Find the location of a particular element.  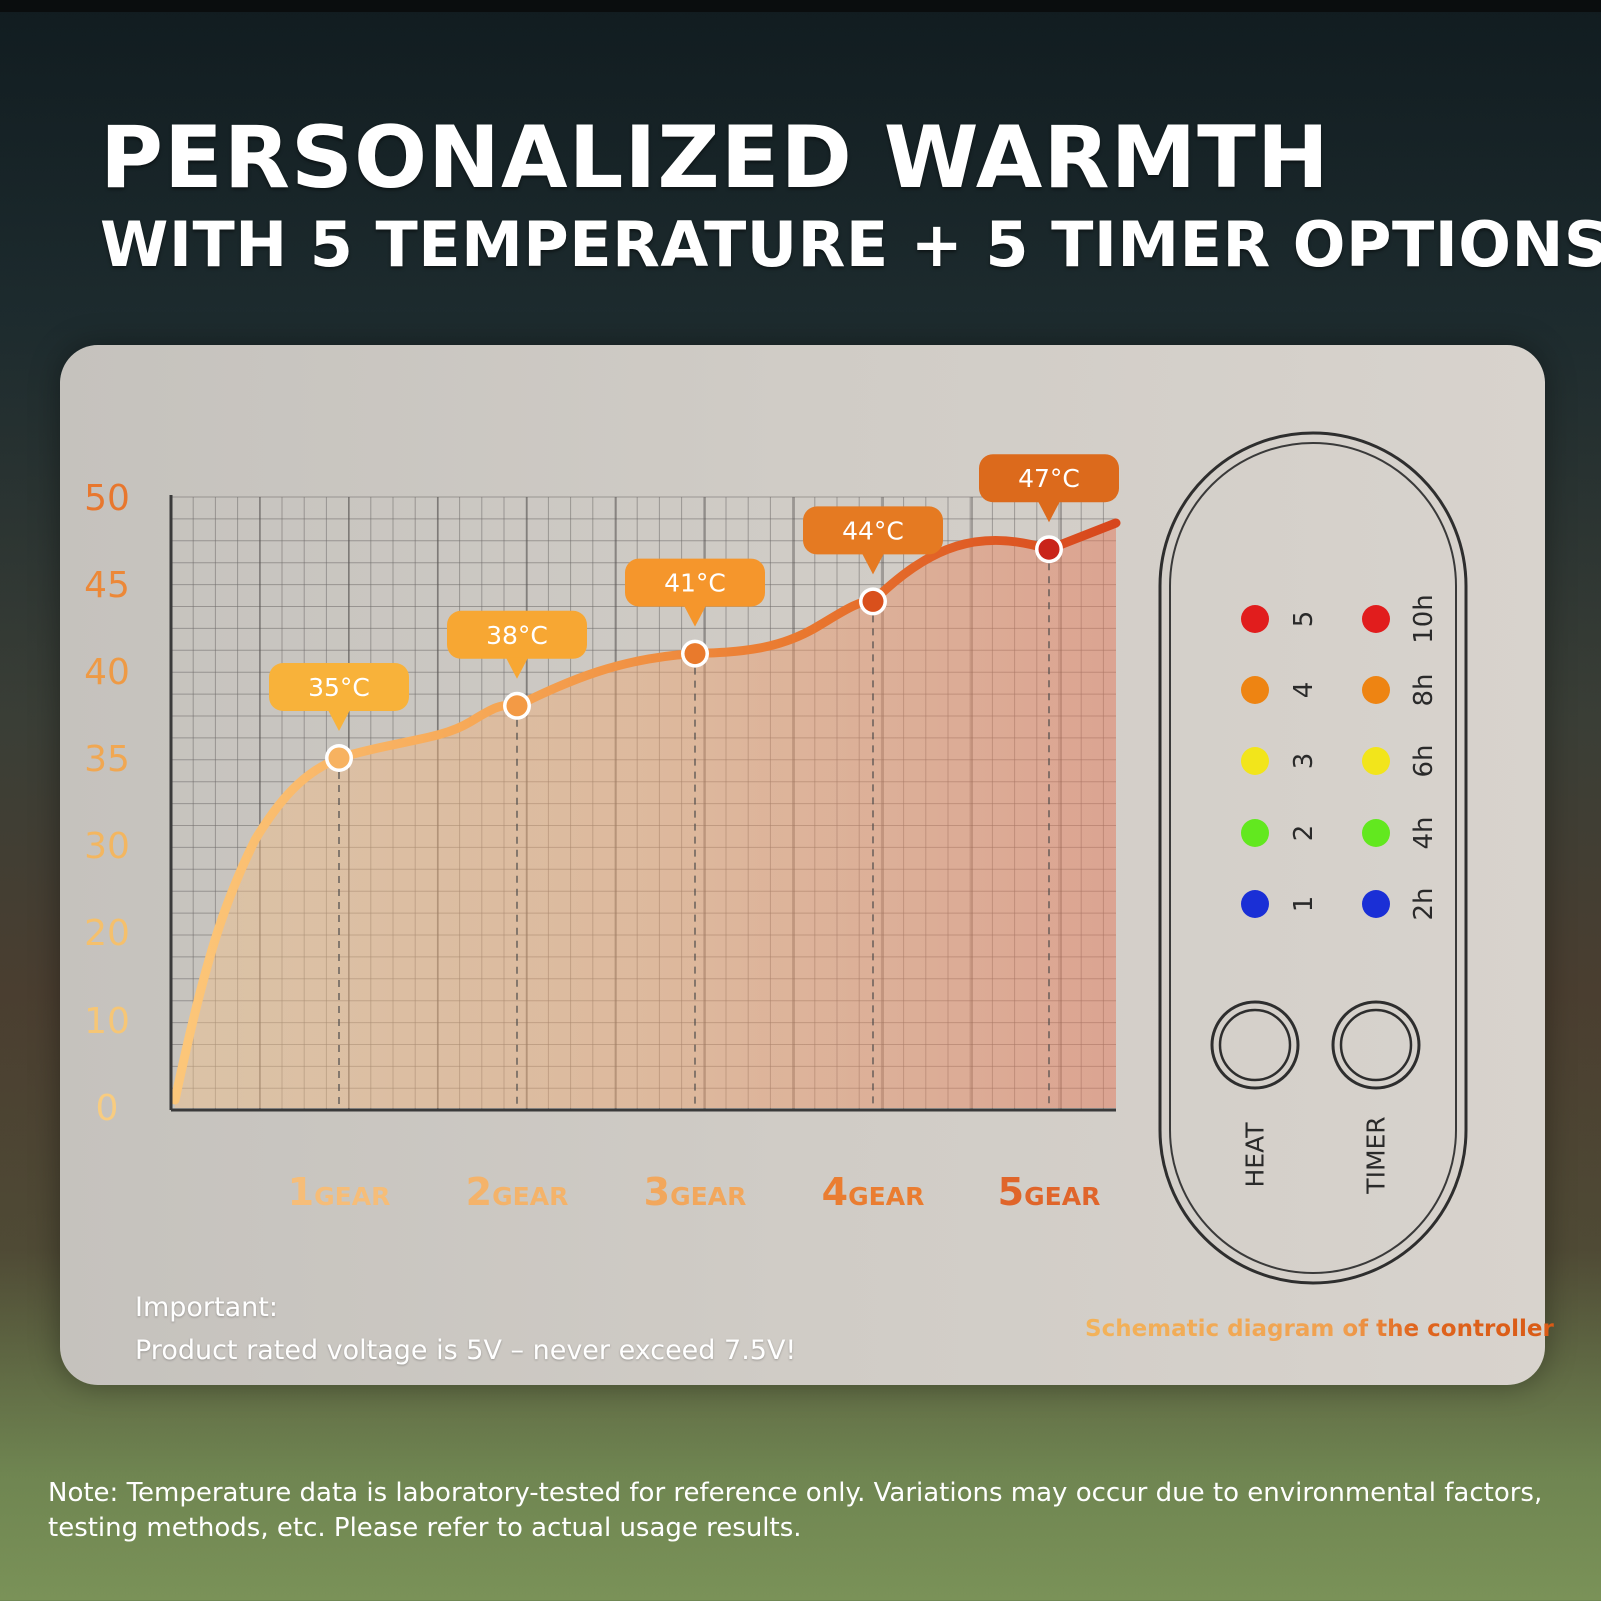

value-callouts: 35°C 38°C 41°C 44°C 47°C is located at coordinates (694, 592).